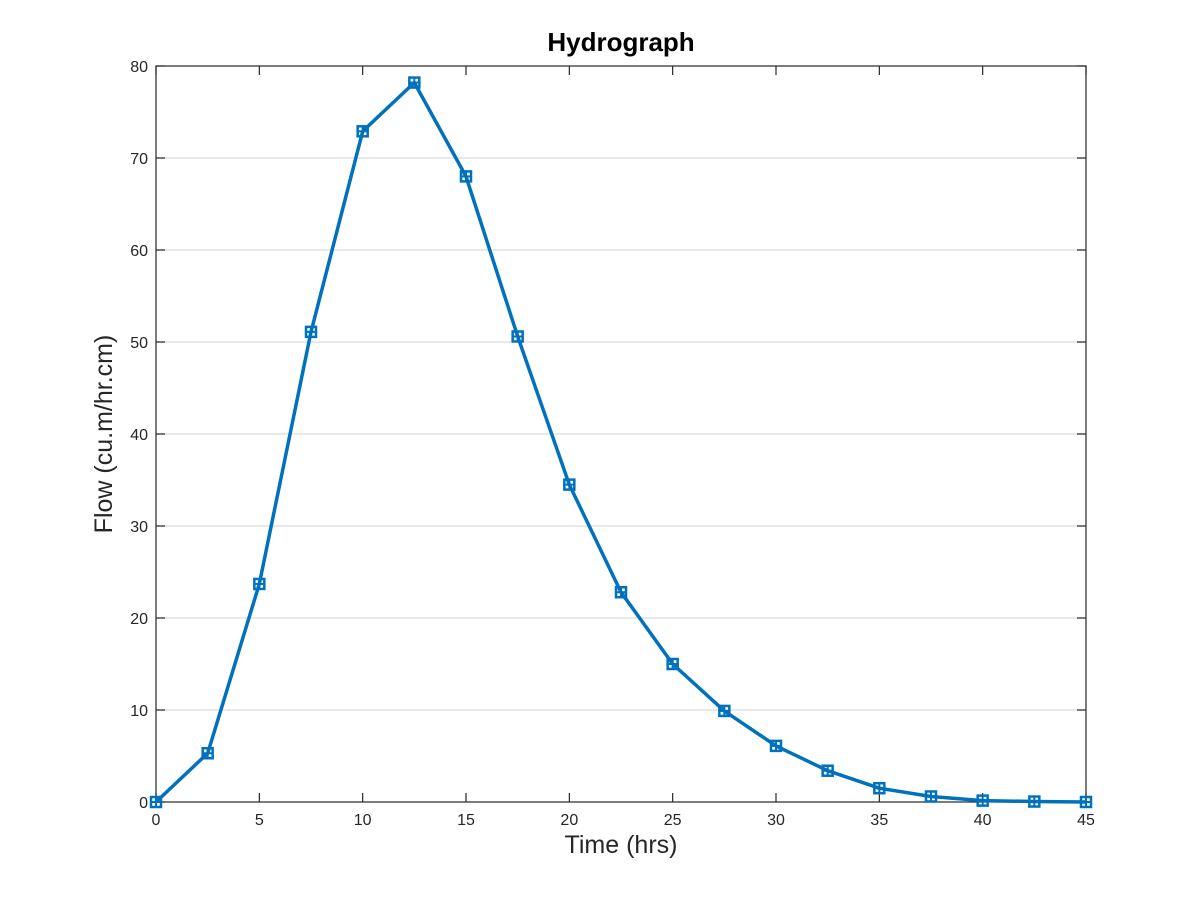 The height and width of the screenshot is (900, 1200). What do you see at coordinates (156, 820) in the screenshot?
I see `x-tick-label: 0` at bounding box center [156, 820].